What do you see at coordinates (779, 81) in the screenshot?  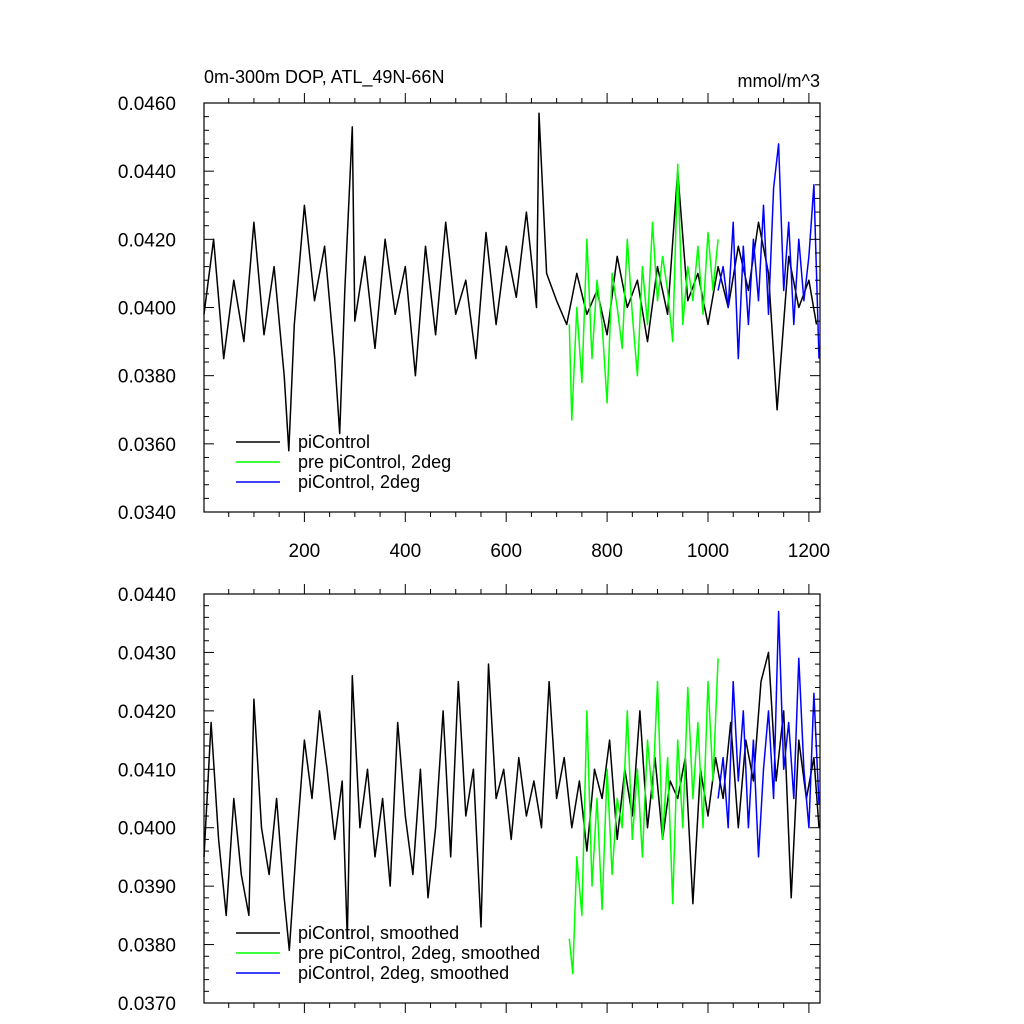 I see `units-label: mmol/m^3` at bounding box center [779, 81].